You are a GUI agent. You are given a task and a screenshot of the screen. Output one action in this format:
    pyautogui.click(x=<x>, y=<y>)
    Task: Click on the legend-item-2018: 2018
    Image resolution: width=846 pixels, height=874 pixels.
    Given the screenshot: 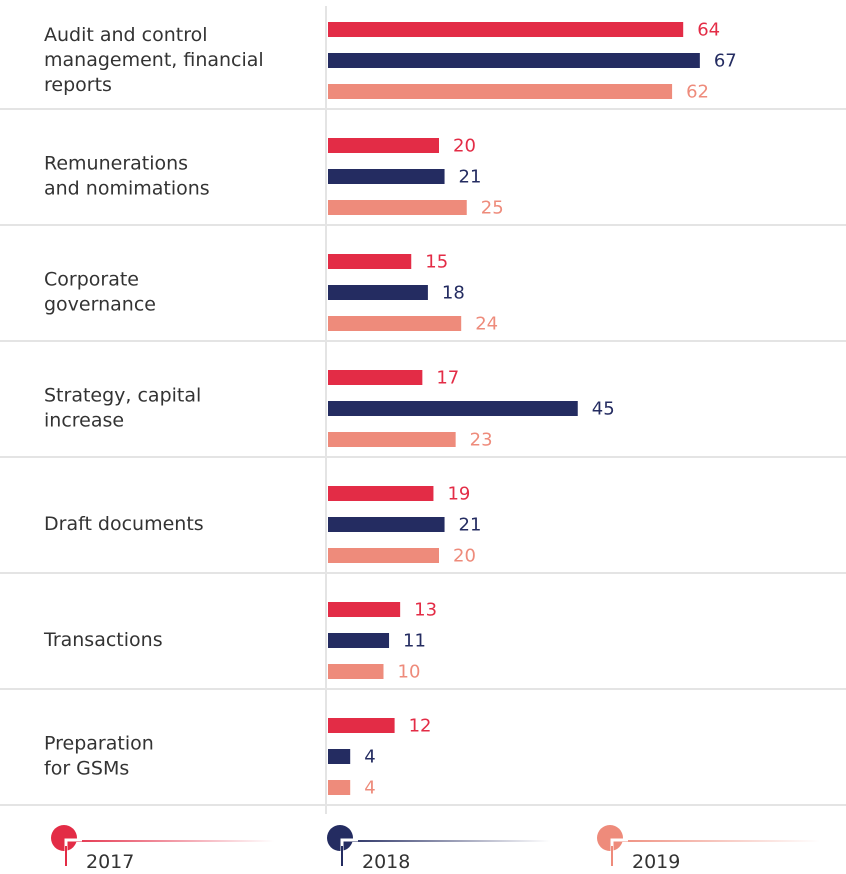 What is the action you would take?
    pyautogui.click(x=438, y=849)
    